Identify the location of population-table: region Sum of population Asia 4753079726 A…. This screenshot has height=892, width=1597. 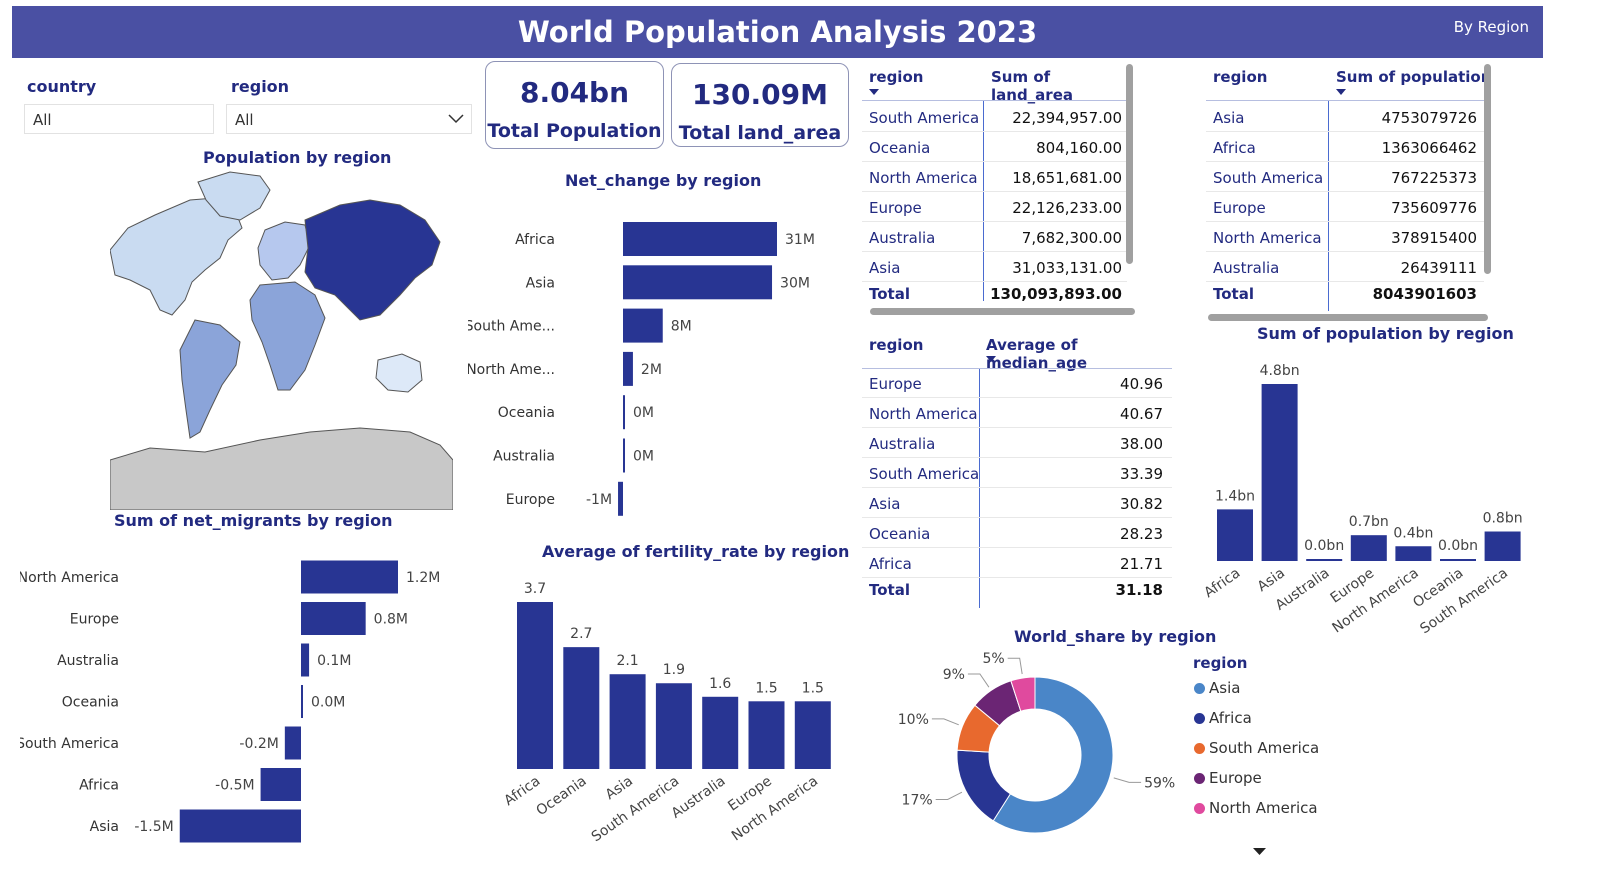
(1351, 186).